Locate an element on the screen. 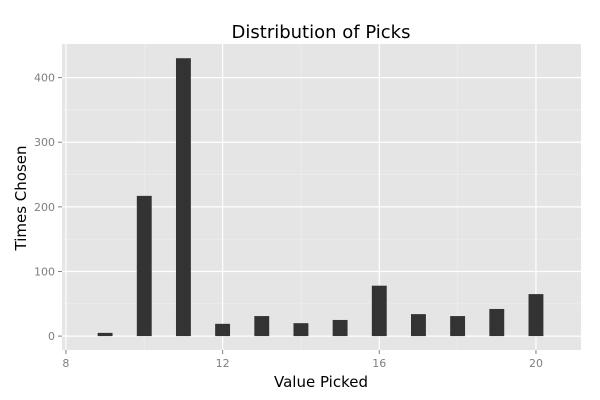  chart-title: Distribution of Picks is located at coordinates (321, 32).